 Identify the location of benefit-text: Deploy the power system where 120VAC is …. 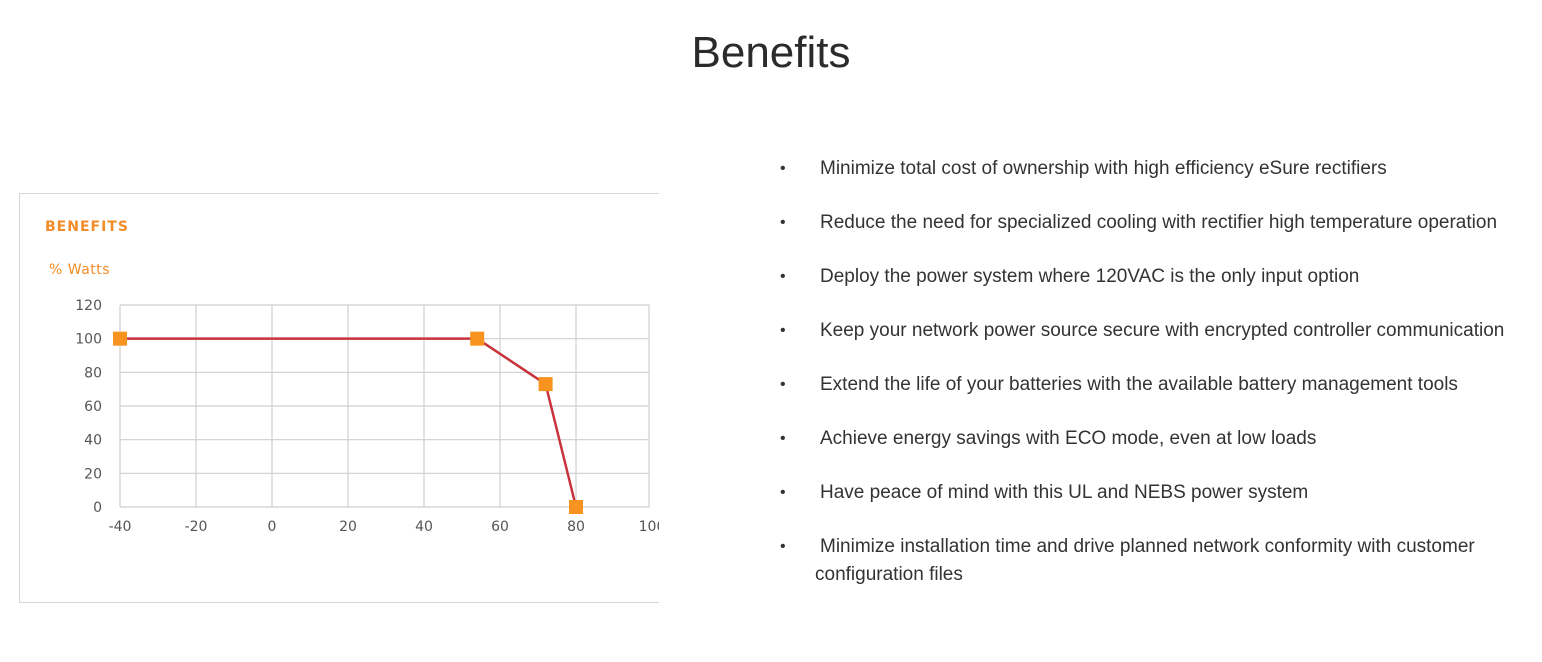
(1090, 276).